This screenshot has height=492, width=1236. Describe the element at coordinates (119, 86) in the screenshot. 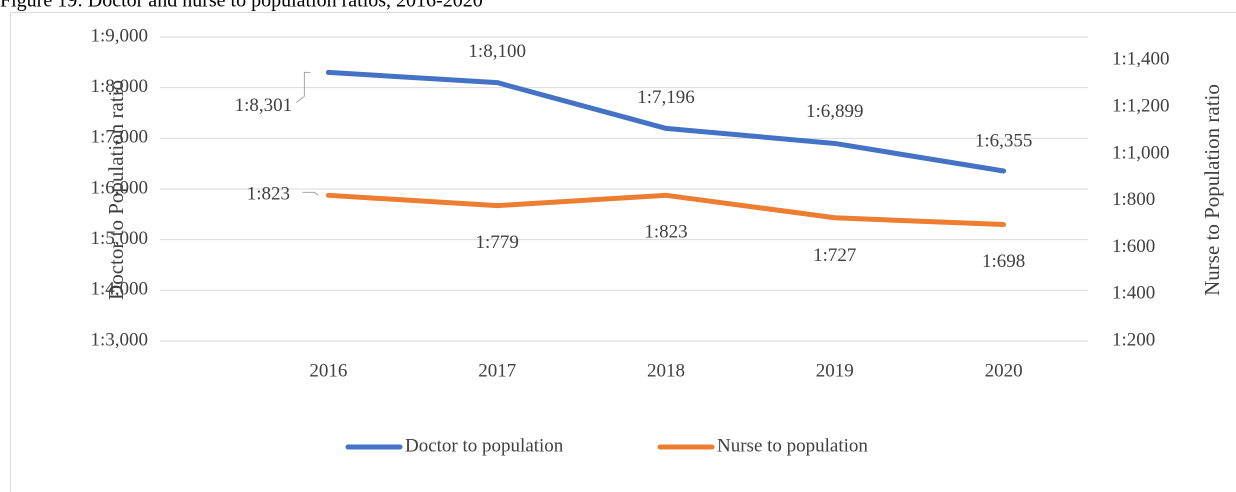

I see `y-tick-label: 1:8,000` at that location.